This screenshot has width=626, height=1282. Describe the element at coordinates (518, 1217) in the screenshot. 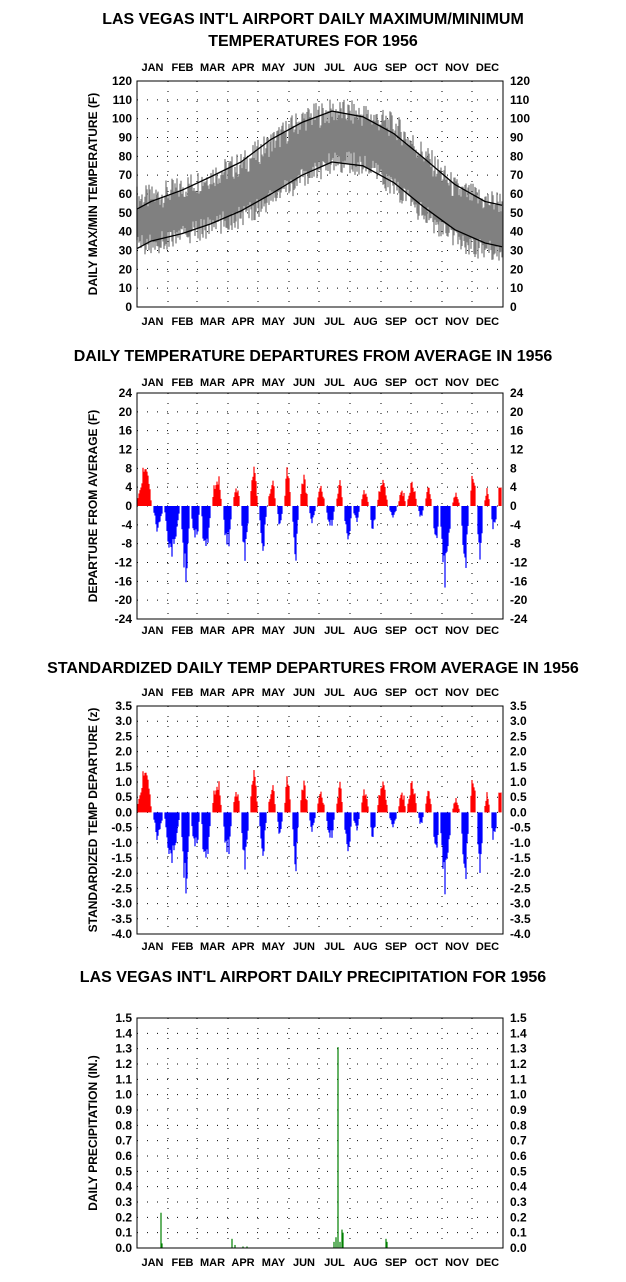

I see `precip-y-tick-label-right: 0.2` at that location.